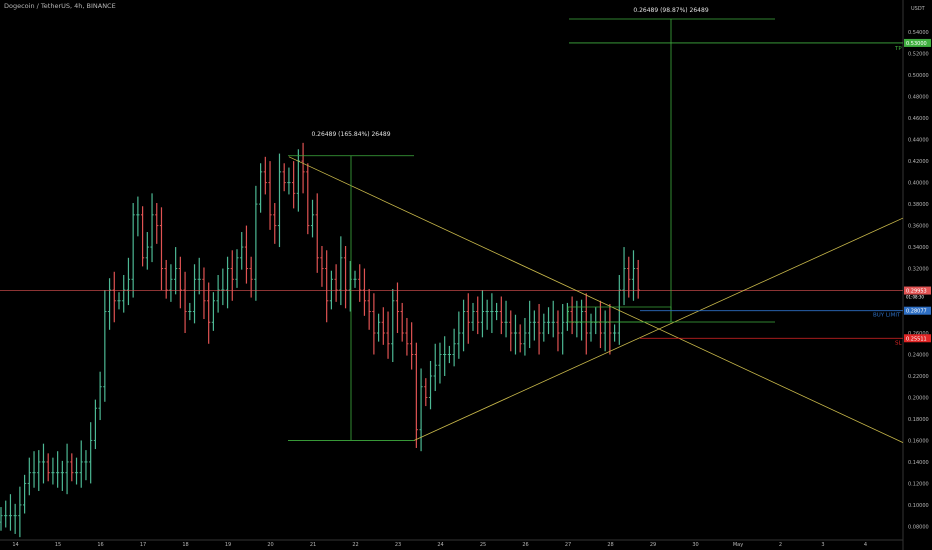 The height and width of the screenshot is (550, 932). What do you see at coordinates (15, 545) in the screenshot?
I see `x-tick-label: 14` at bounding box center [15, 545].